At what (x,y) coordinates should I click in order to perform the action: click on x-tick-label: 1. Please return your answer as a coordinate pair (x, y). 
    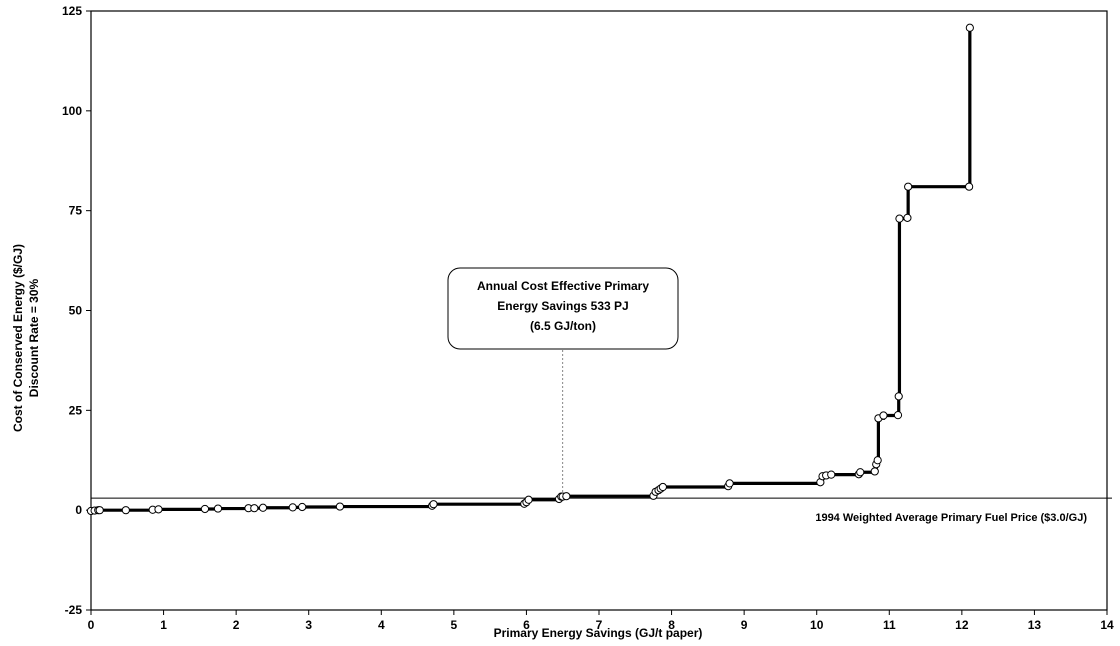
    Looking at the image, I should click on (163, 625).